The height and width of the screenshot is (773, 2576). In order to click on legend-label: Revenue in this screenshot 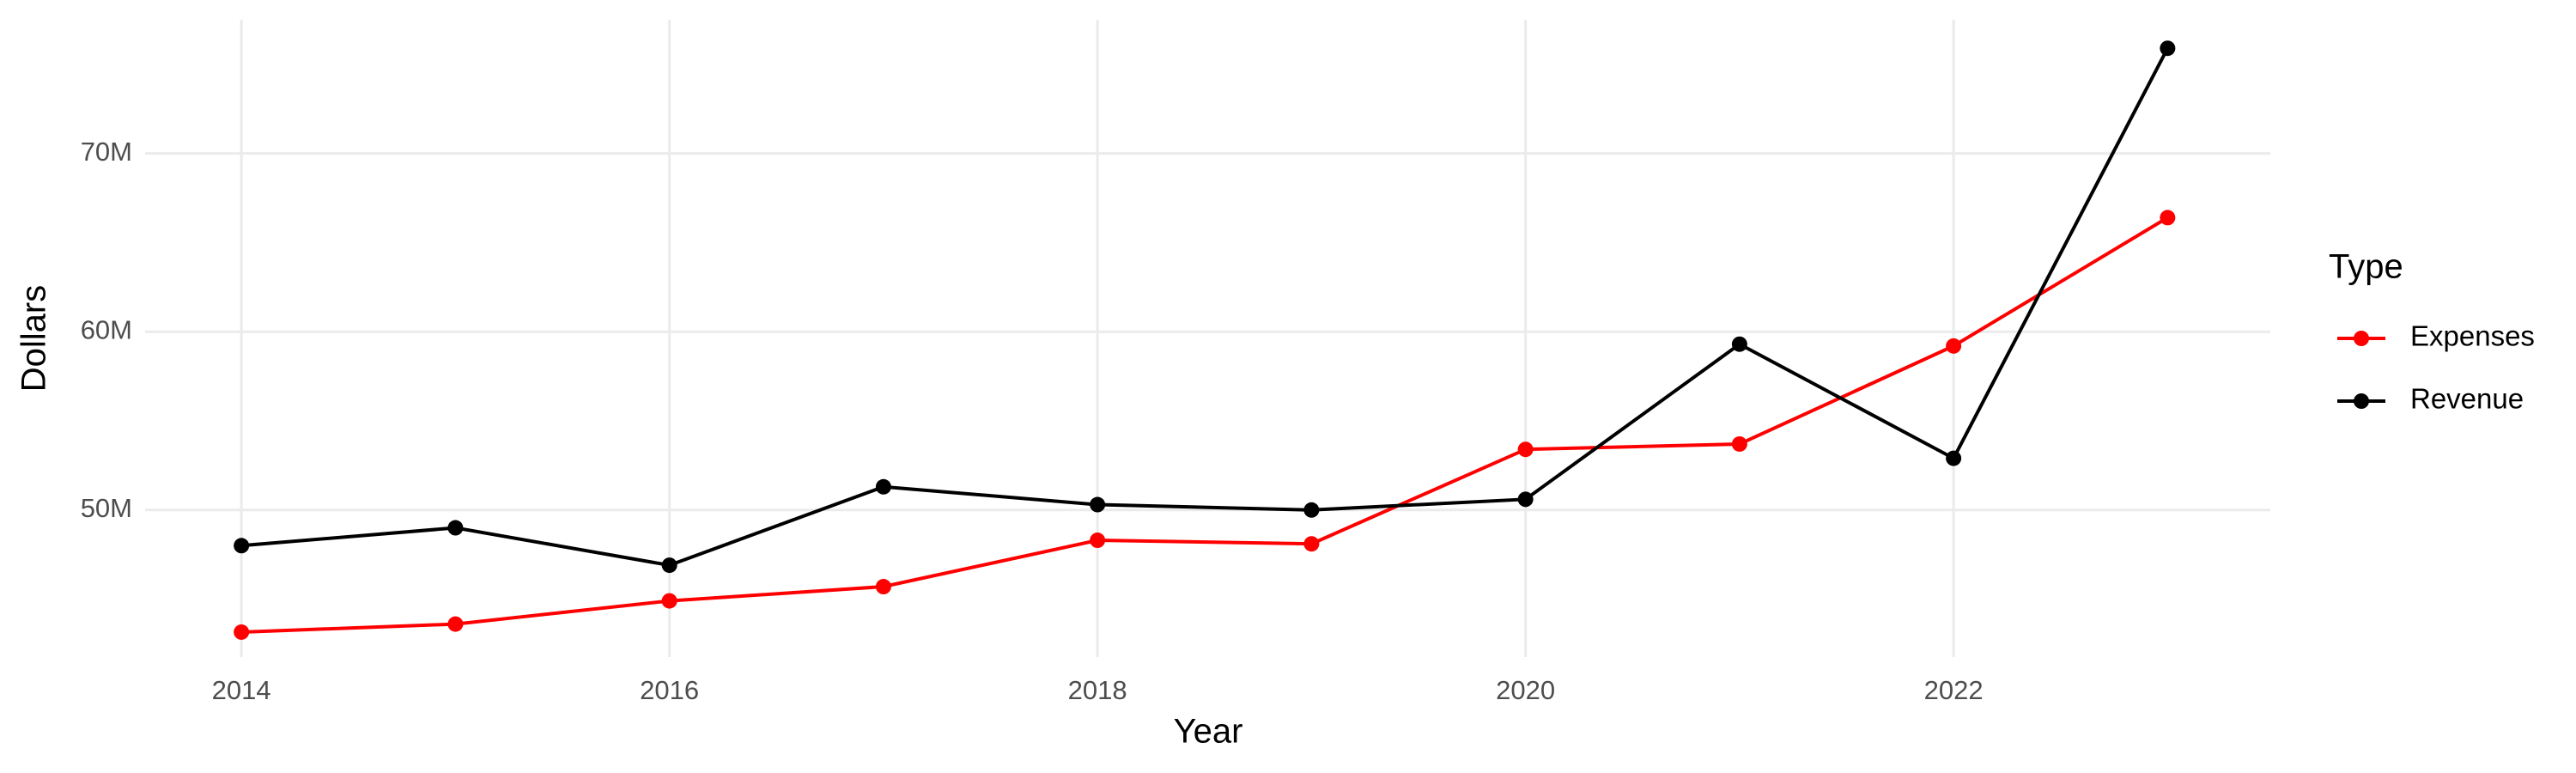, I will do `click(2467, 399)`.